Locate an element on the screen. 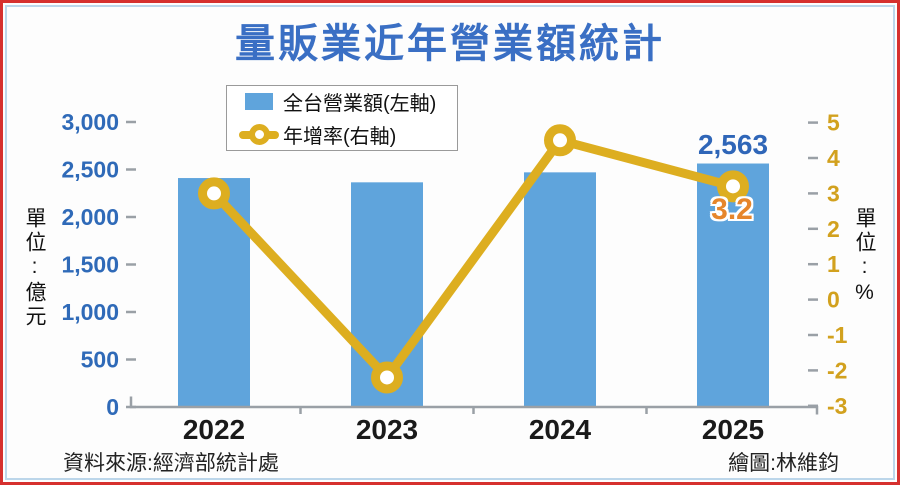  bar-swatch-icon is located at coordinates (259, 101).